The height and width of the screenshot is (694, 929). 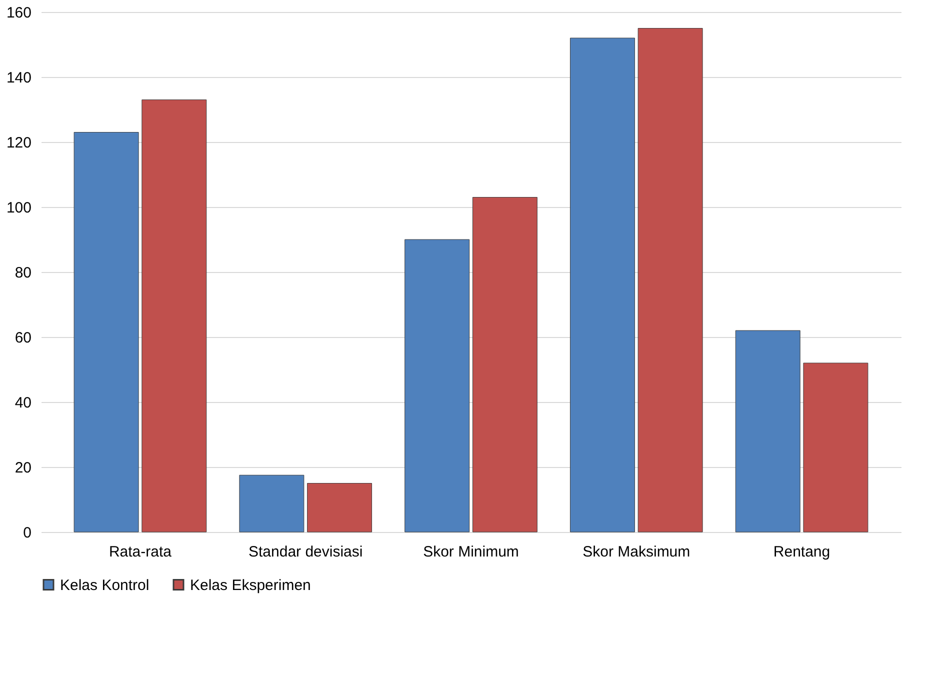 What do you see at coordinates (23, 273) in the screenshot?
I see `y-tick-label: 80` at bounding box center [23, 273].